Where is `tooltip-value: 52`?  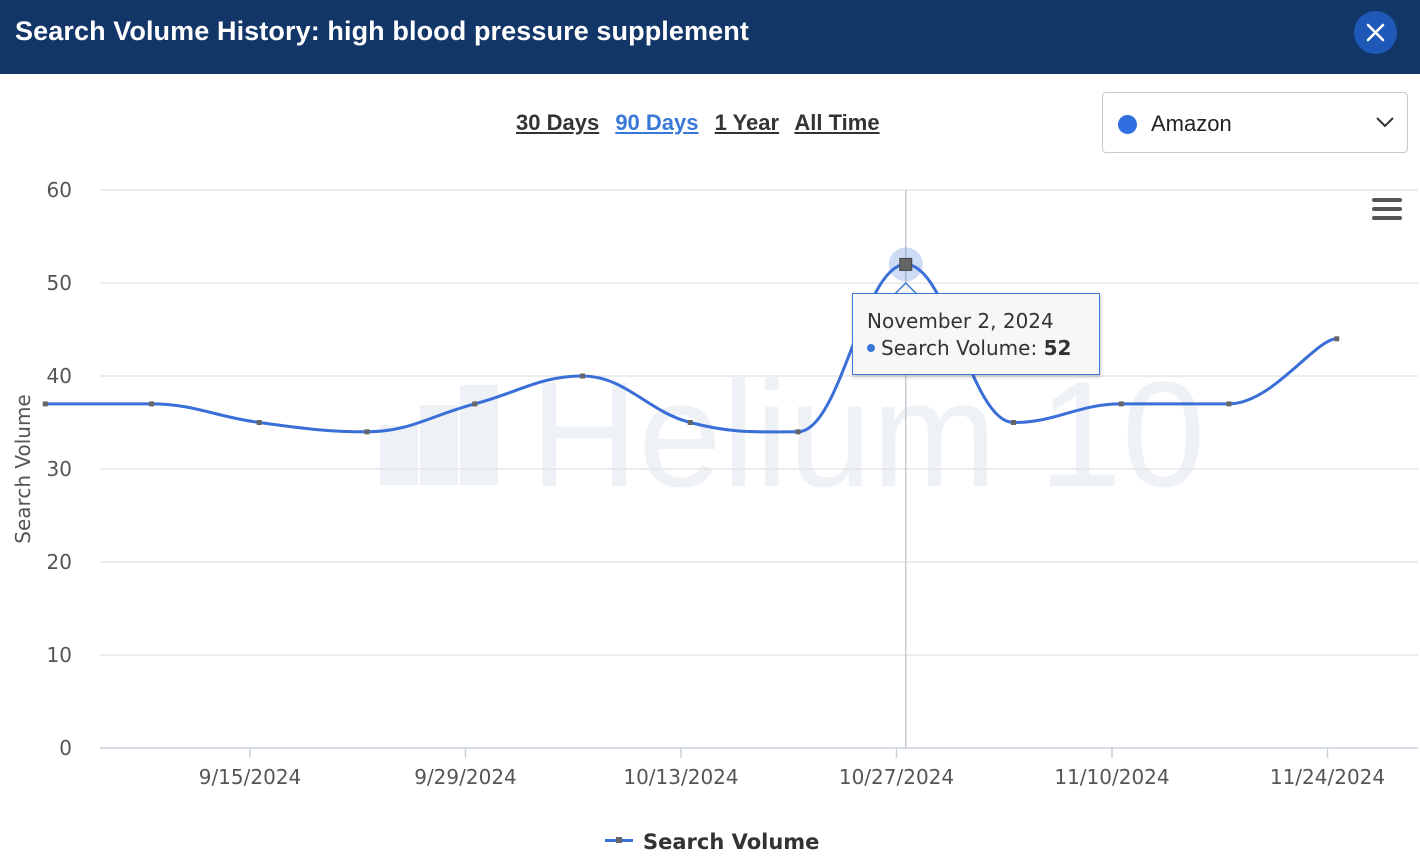
tooltip-value: 52 is located at coordinates (1057, 348).